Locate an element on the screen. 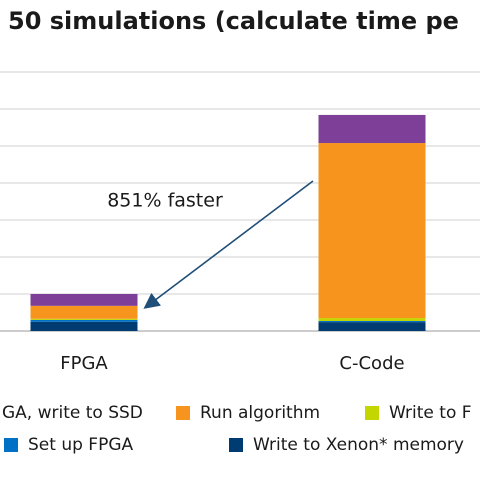 The width and height of the screenshot is (480, 479). annotation-arrow is located at coordinates (228, 244).